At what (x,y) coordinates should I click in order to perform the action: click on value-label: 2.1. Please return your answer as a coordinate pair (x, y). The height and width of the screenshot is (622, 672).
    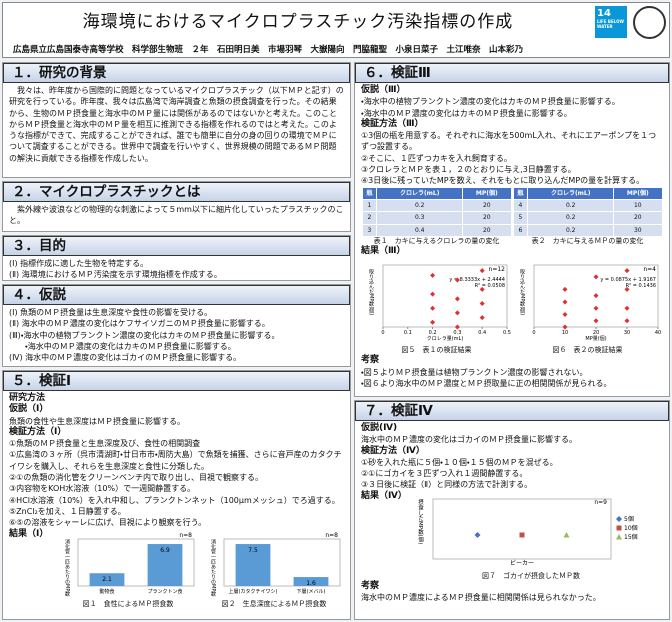
    Looking at the image, I should click on (107, 579).